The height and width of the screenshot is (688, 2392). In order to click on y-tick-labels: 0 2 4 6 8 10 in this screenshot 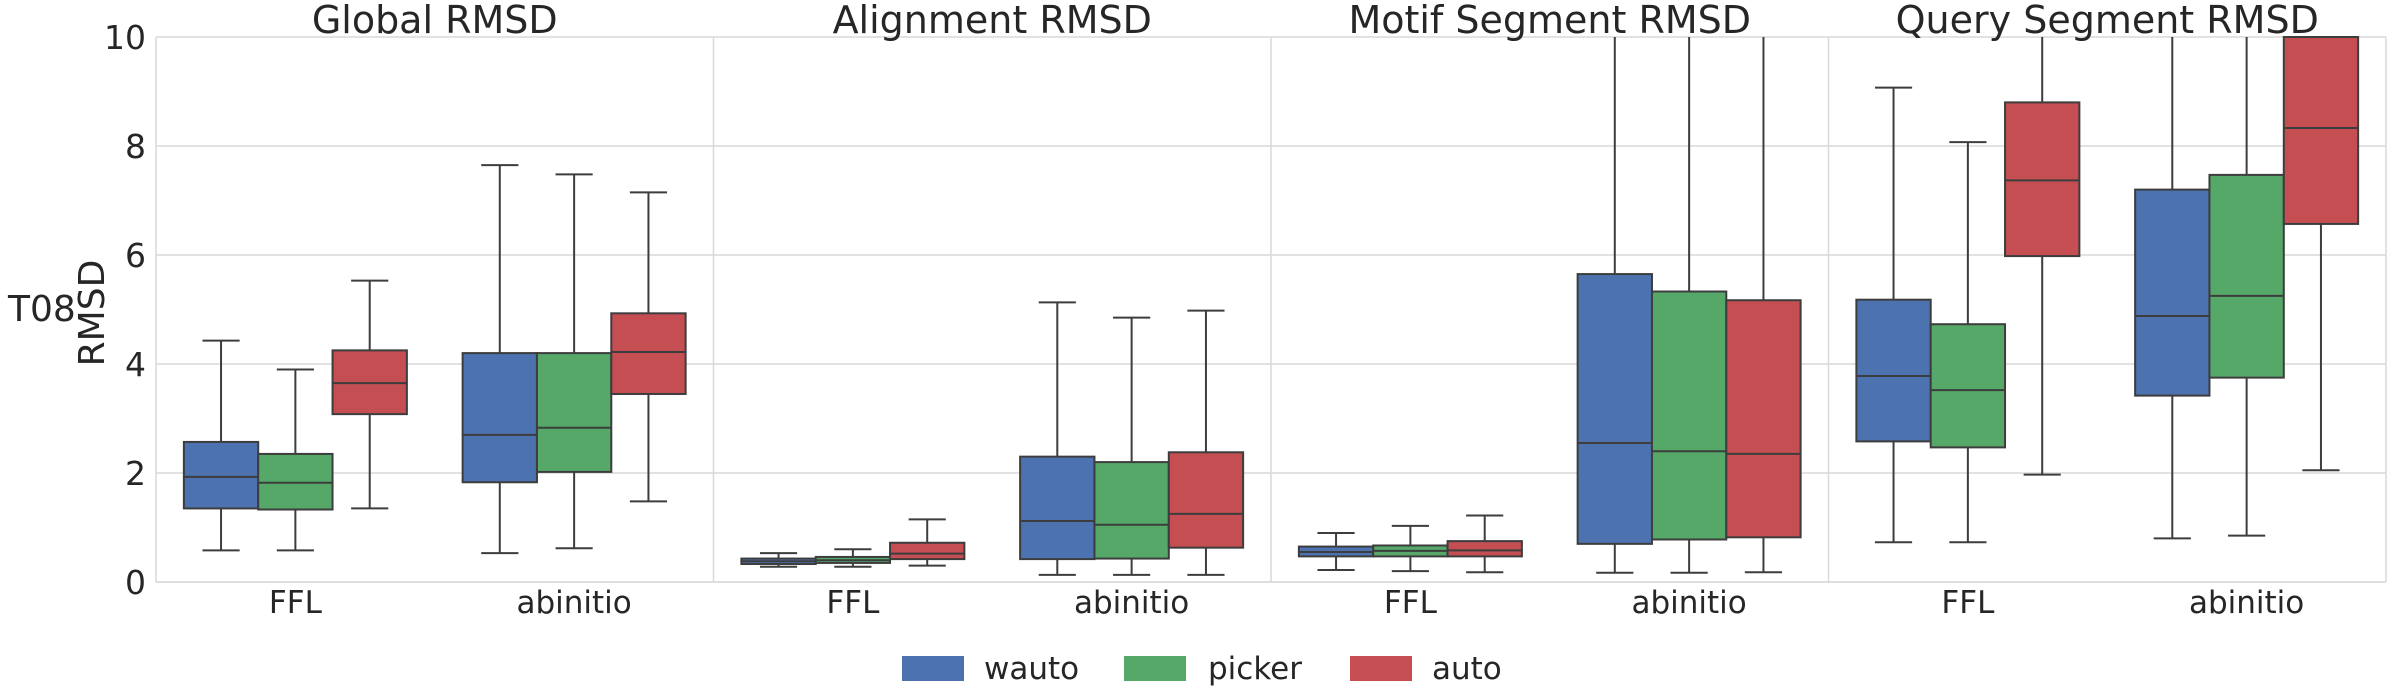, I will do `click(125, 310)`.